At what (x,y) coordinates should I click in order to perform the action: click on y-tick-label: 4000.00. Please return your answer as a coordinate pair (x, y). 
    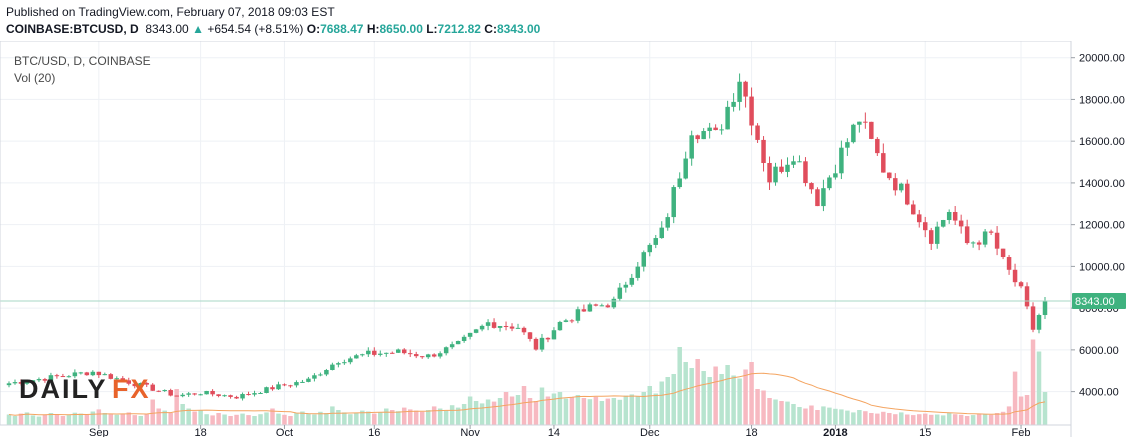
    Looking at the image, I should click on (1099, 393).